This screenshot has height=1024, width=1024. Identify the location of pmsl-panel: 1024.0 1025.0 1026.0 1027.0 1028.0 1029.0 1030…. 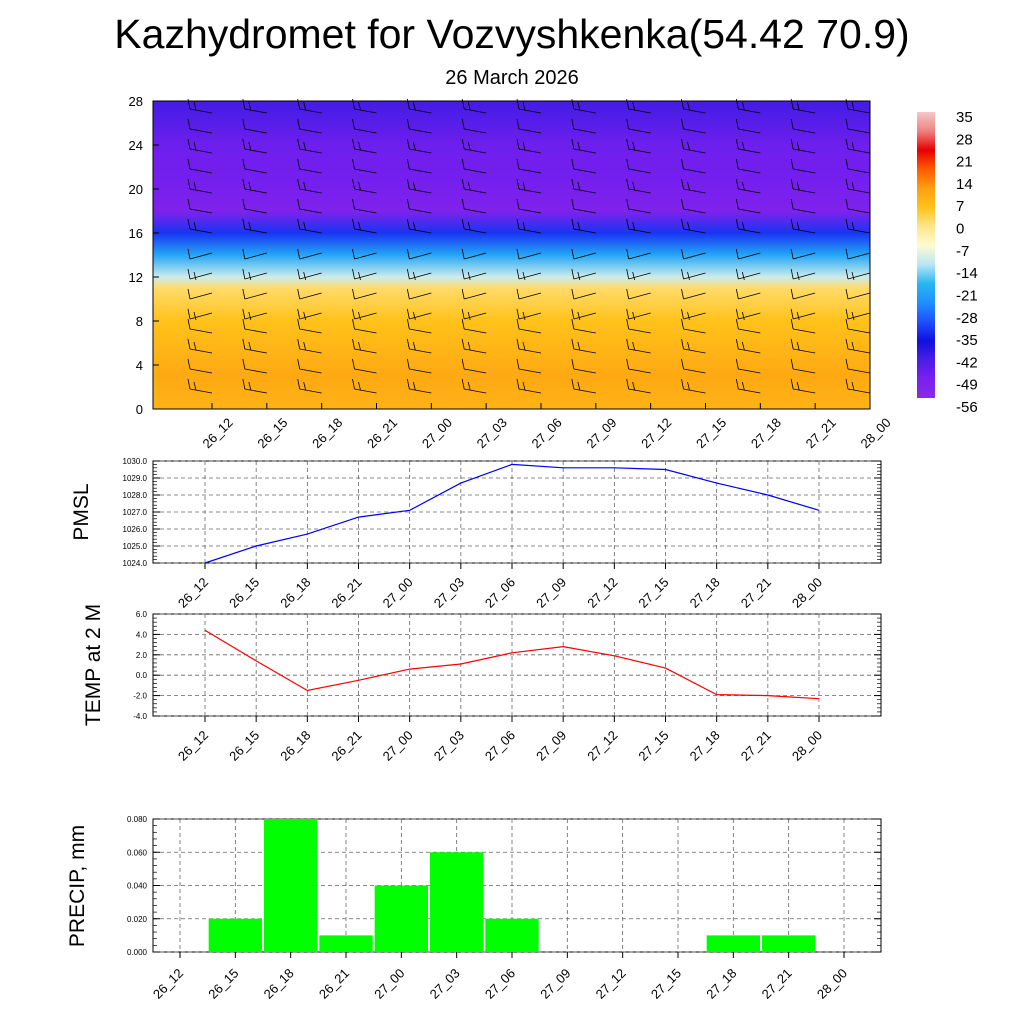
(476, 534).